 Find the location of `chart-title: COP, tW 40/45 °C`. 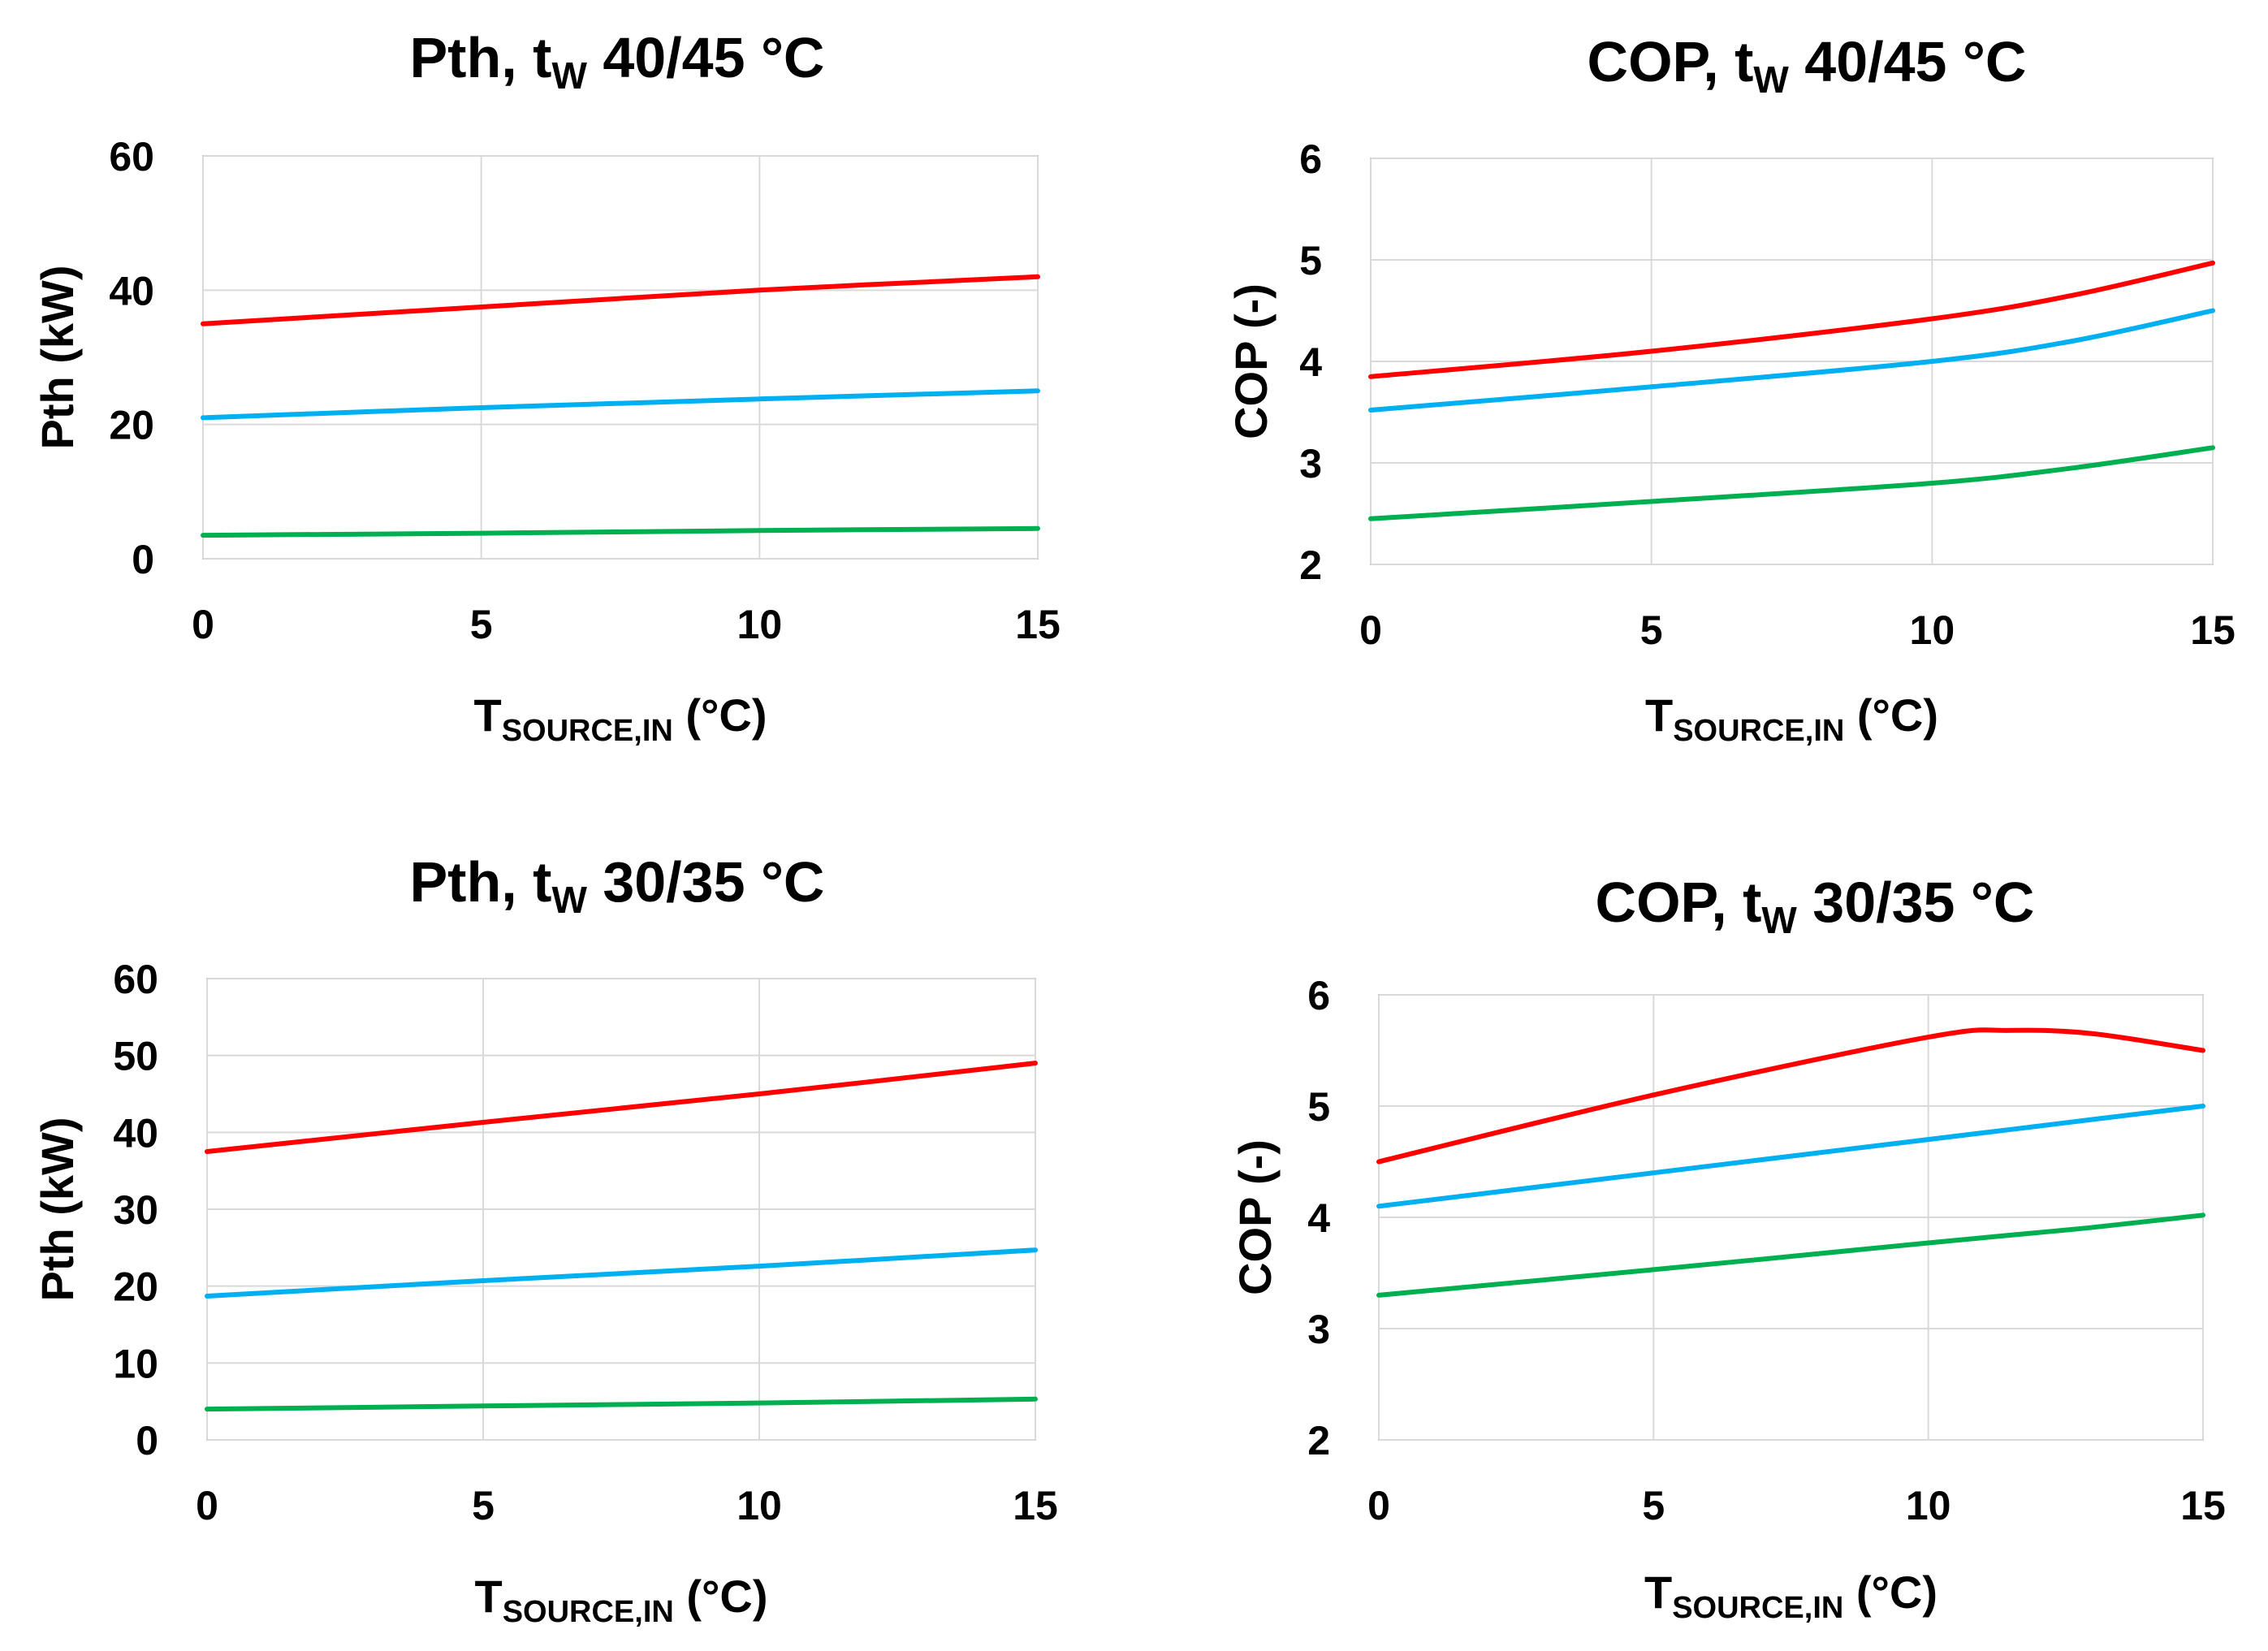

chart-title: COP, tW 40/45 °C is located at coordinates (1807, 65).